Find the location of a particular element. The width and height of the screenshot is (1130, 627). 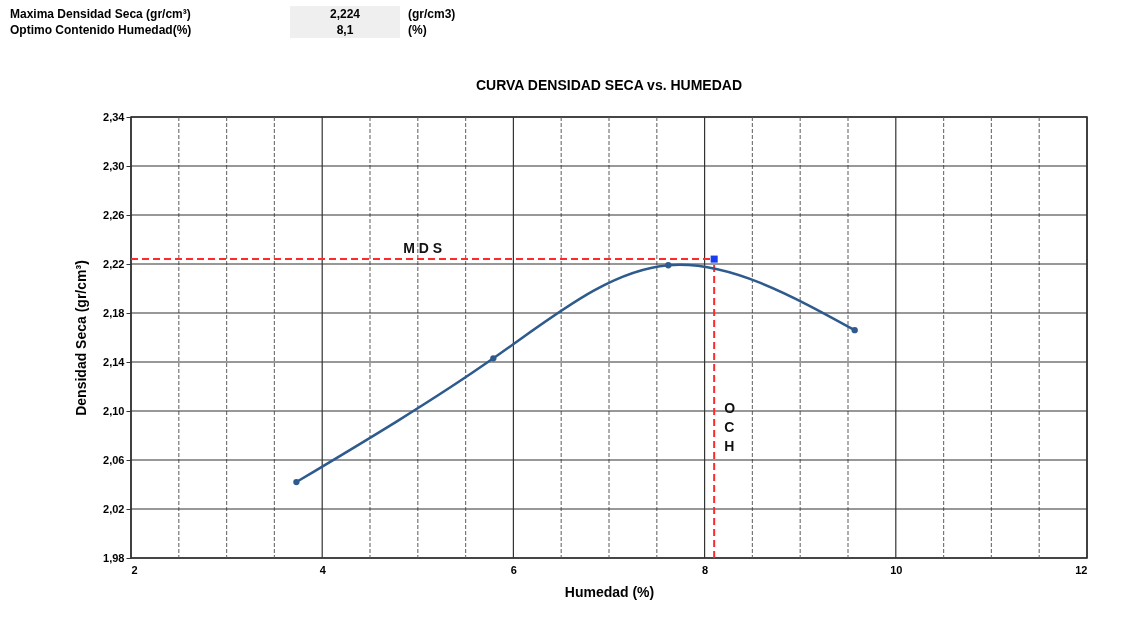

y-axis-title: Densidad Seca (gr/cm³) is located at coordinates (81, 338).